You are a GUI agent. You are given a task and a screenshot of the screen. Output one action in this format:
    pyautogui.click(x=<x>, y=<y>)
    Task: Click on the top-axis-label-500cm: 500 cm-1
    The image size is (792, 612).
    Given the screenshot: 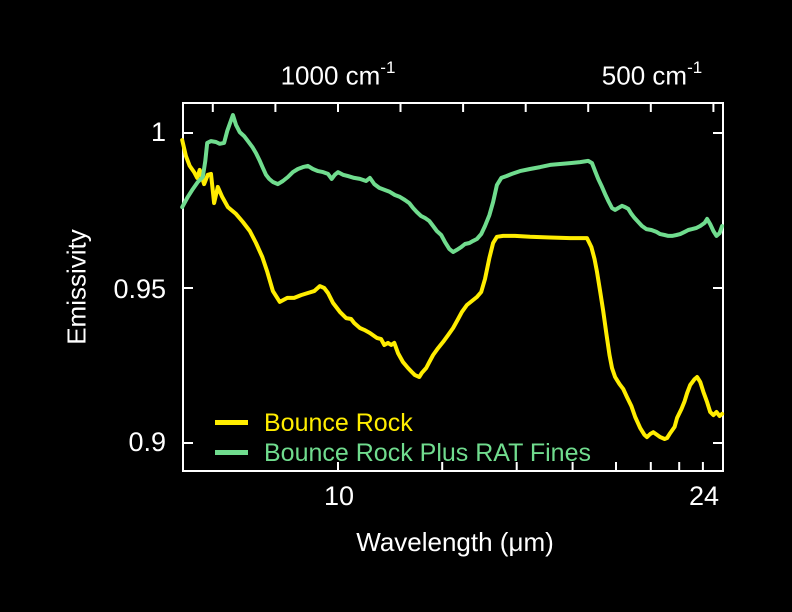 What is the action you would take?
    pyautogui.click(x=652, y=75)
    